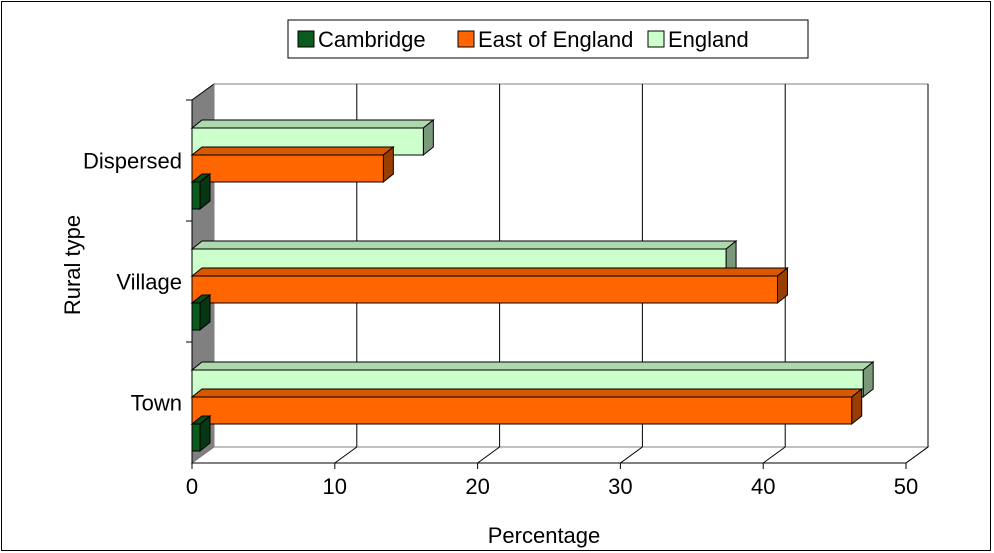 Image resolution: width=994 pixels, height=553 pixels. Describe the element at coordinates (906, 486) in the screenshot. I see `x-tick-label: 50` at that location.